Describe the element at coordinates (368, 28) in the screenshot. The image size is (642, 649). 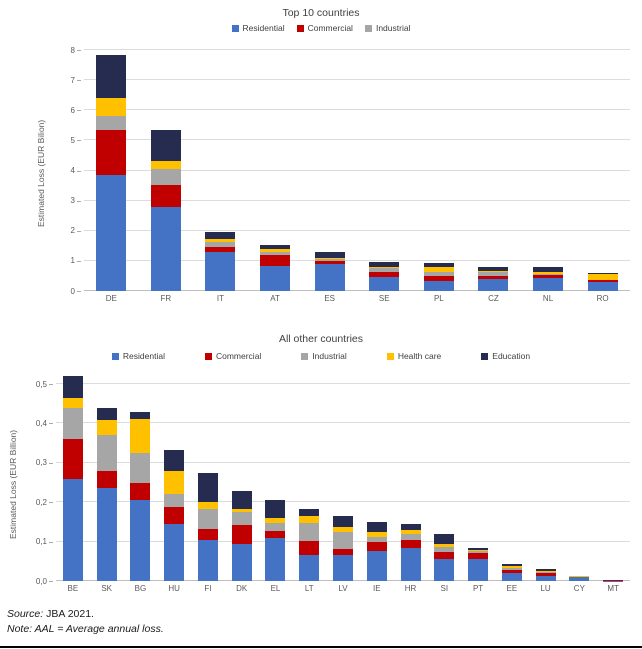
I see `legend-marker-icon` at that location.